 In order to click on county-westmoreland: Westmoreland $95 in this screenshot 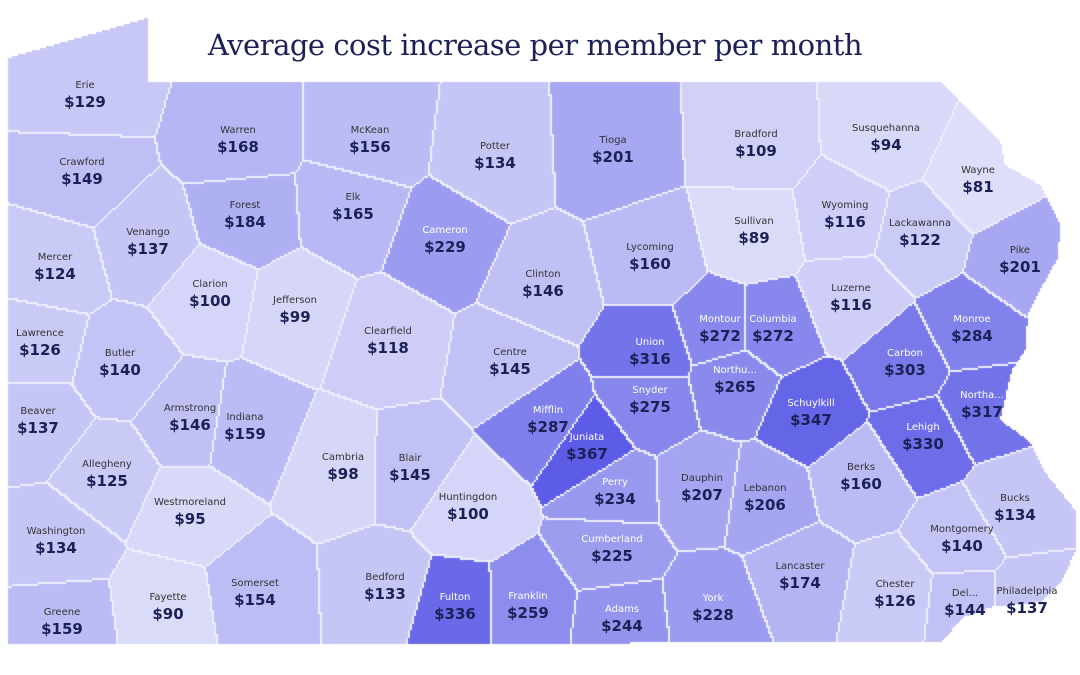, I will do `click(190, 512)`.